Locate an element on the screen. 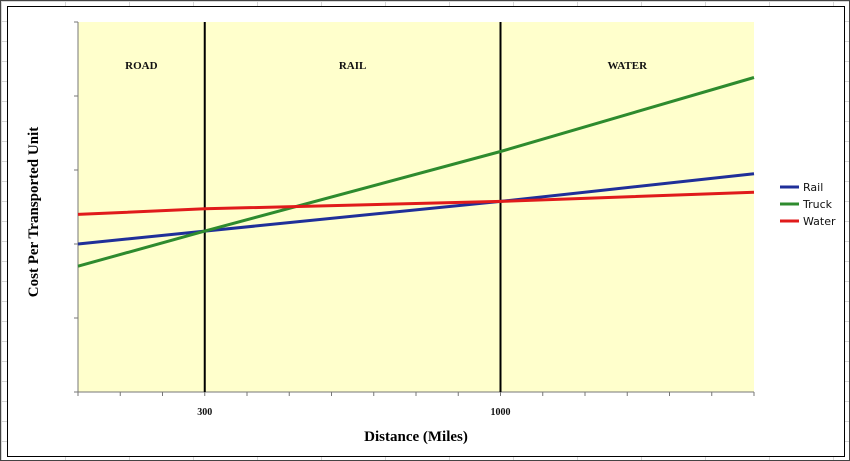  region-label-water: WATER is located at coordinates (627, 66).